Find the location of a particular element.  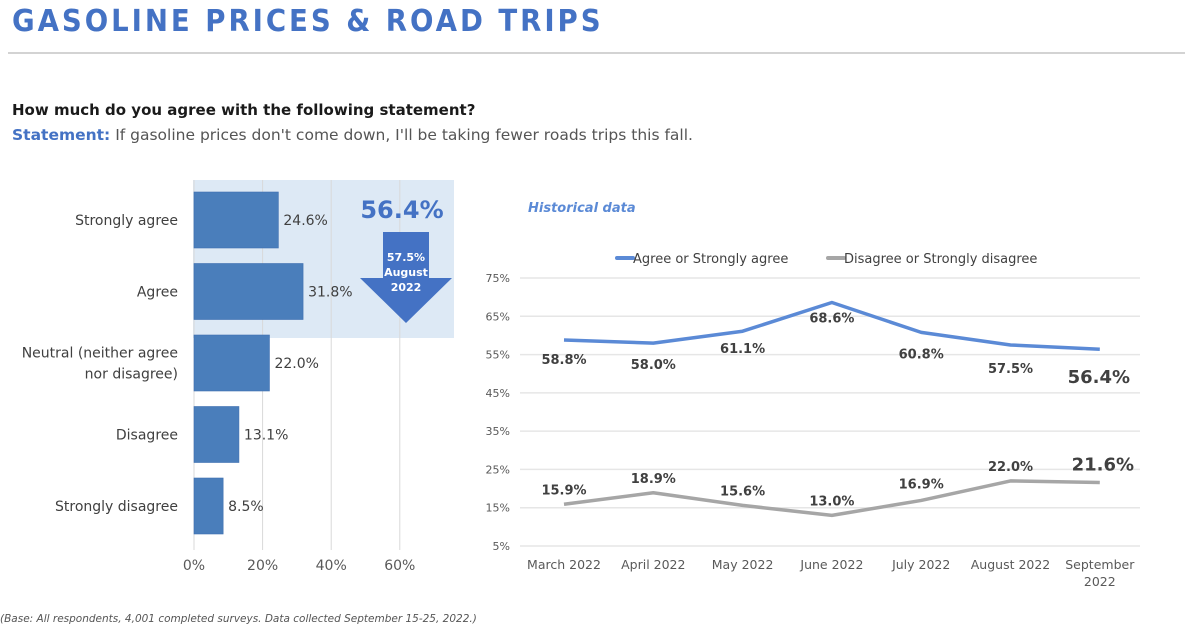

legend-label: Agree or Strongly agree is located at coordinates (710, 259).